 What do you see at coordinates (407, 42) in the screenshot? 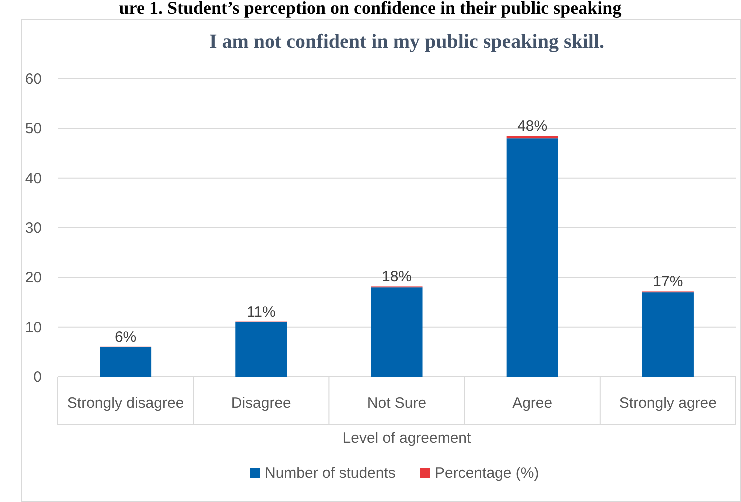
I see `chart-title: I am not confident in my public speaking skill.` at bounding box center [407, 42].